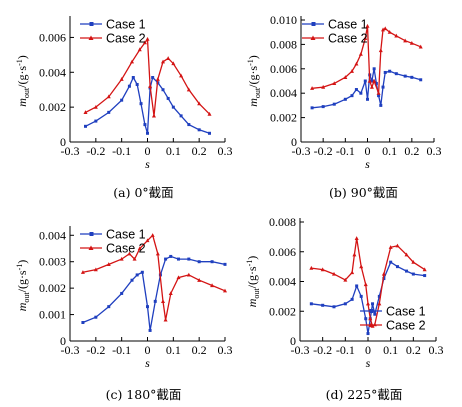 The width and height of the screenshot is (462, 407). What do you see at coordinates (52, 72) in the screenshot?
I see `y-tick-label: 0.004` at bounding box center [52, 72].